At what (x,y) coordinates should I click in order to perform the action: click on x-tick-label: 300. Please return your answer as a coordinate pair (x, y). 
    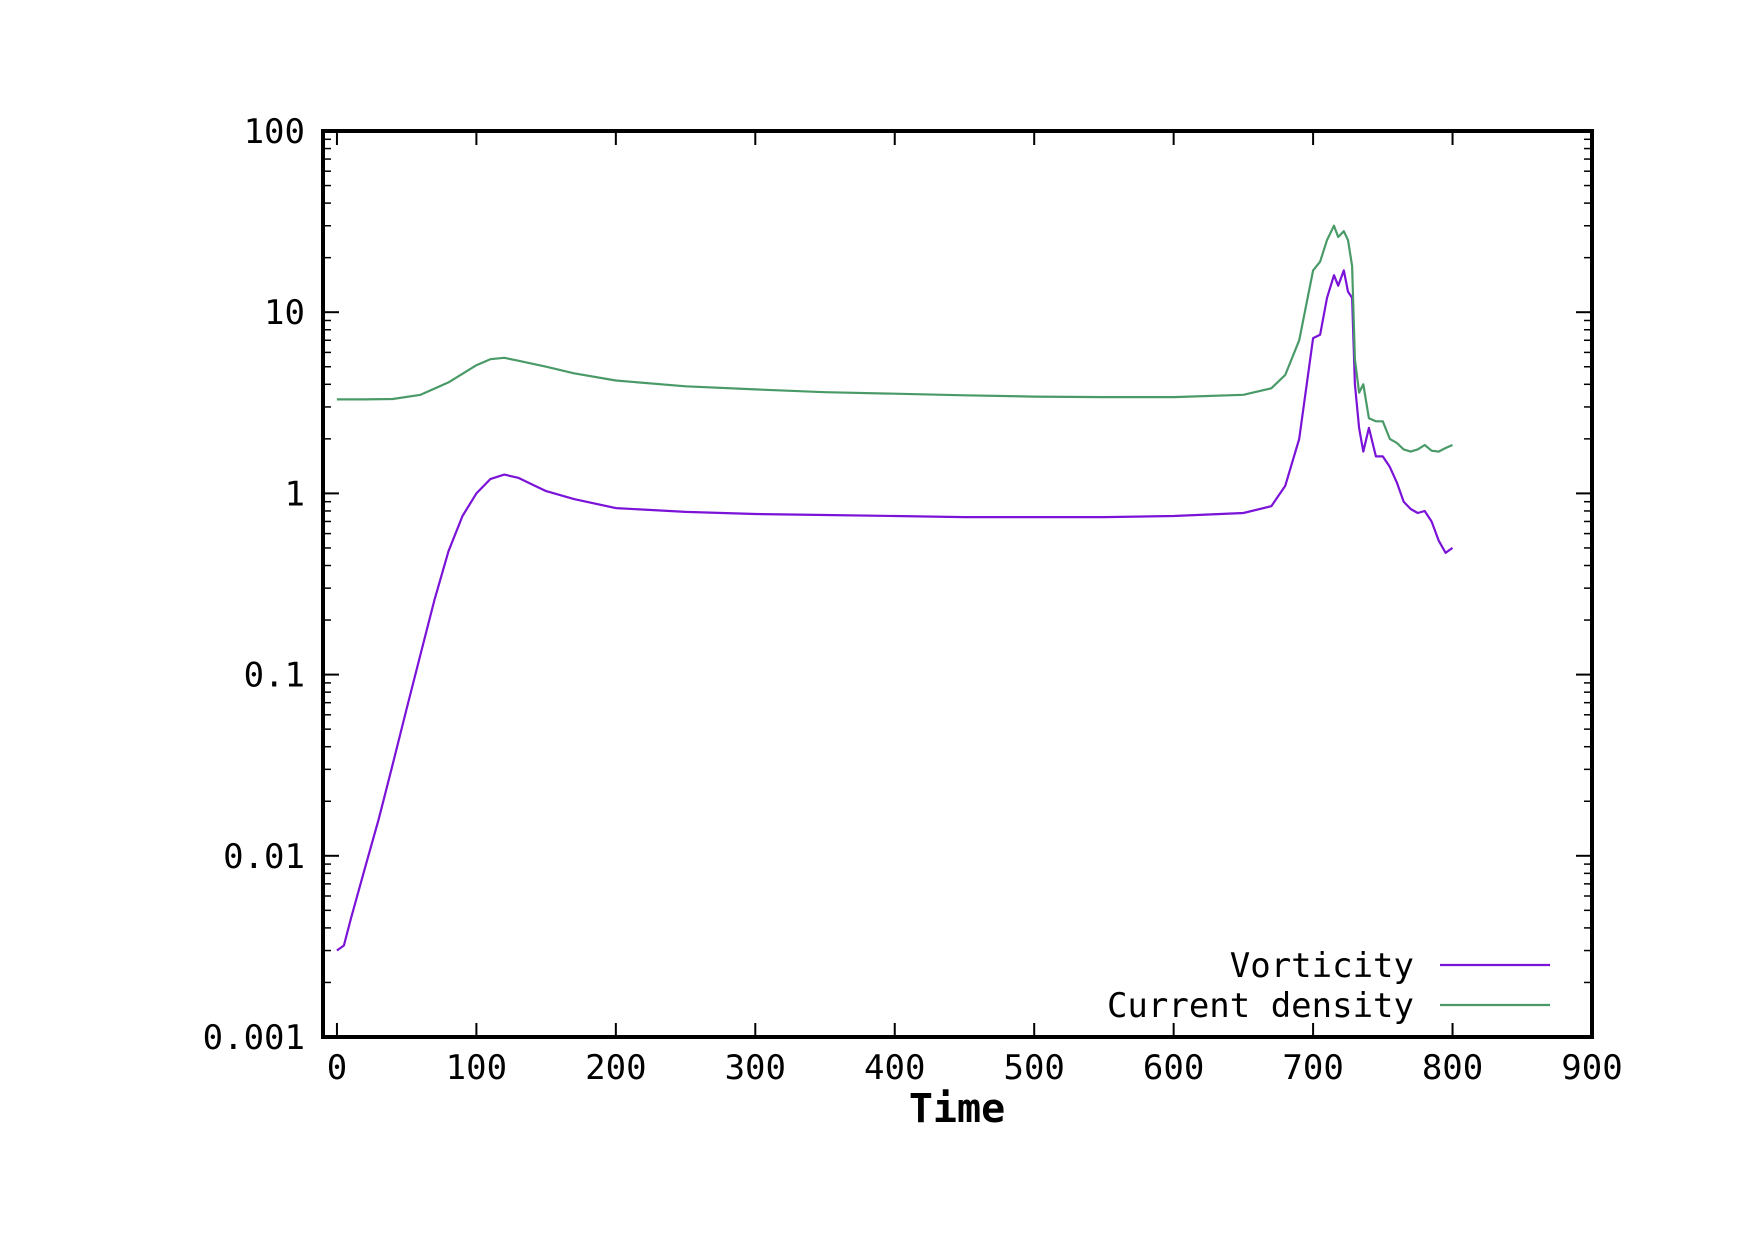
    Looking at the image, I should click on (755, 1068).